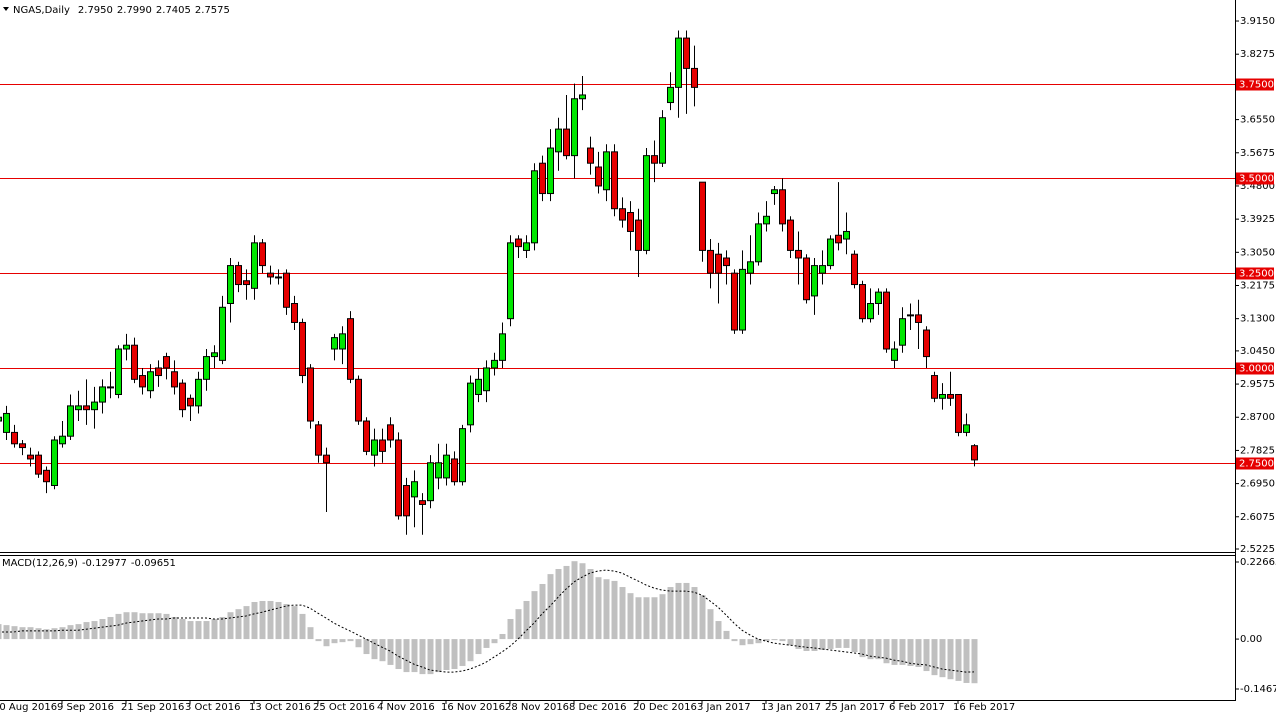 Image resolution: width=1276 pixels, height=715 pixels. What do you see at coordinates (1258, 689) in the screenshot?
I see `y-tick-label: -0.14675` at bounding box center [1258, 689].